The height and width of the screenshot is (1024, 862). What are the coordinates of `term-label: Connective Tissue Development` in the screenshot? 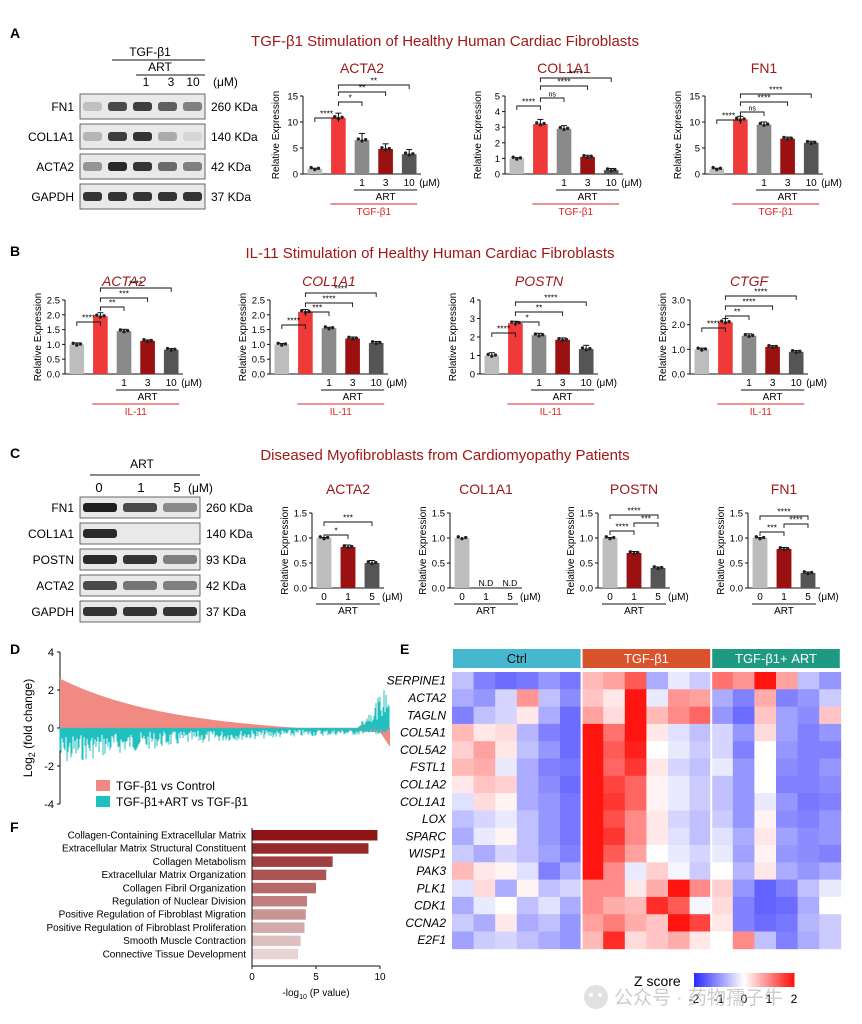 It's located at (175, 954).